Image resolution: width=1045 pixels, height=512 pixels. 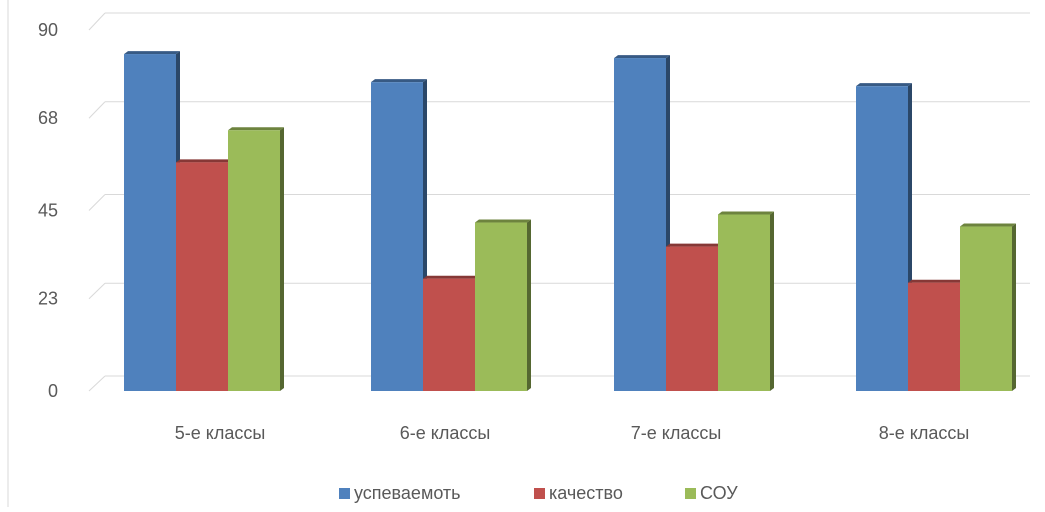 I want to click on y-tick-label: 90, so click(x=48, y=30).